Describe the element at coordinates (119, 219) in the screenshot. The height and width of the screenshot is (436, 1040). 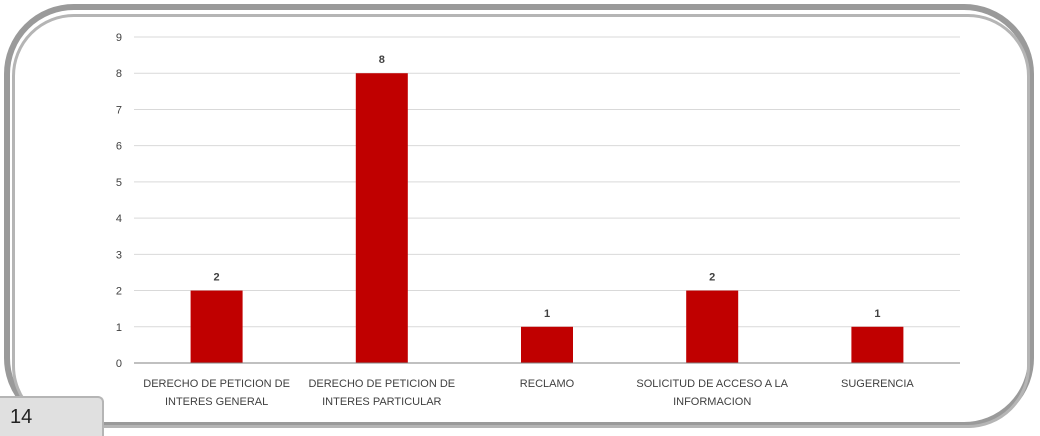
I see `y-tick-label: 4` at that location.